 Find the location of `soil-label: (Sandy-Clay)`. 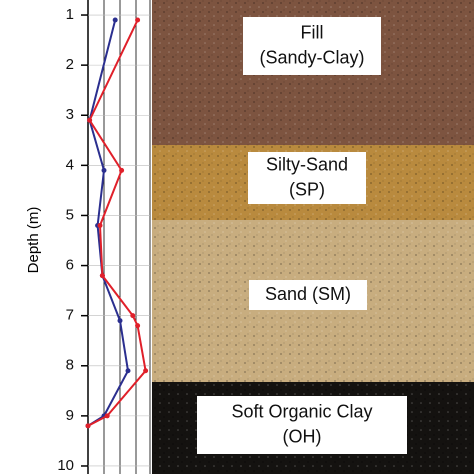

soil-label: (Sandy-Clay) is located at coordinates (311, 57).